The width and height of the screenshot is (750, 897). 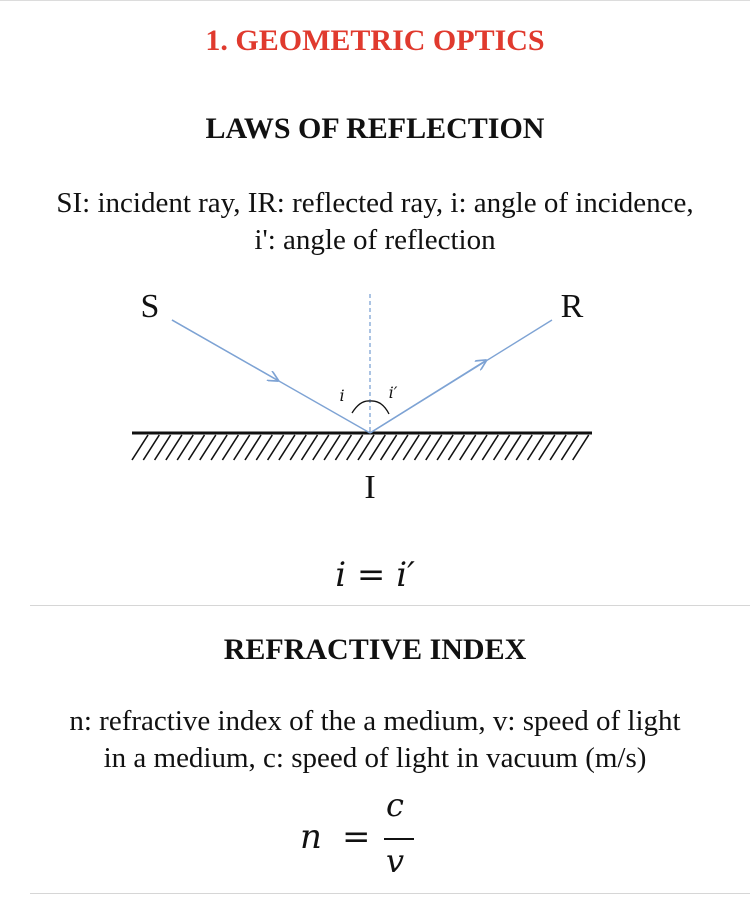 What do you see at coordinates (393, 392) in the screenshot?
I see `angle-reflection-label: i′` at bounding box center [393, 392].